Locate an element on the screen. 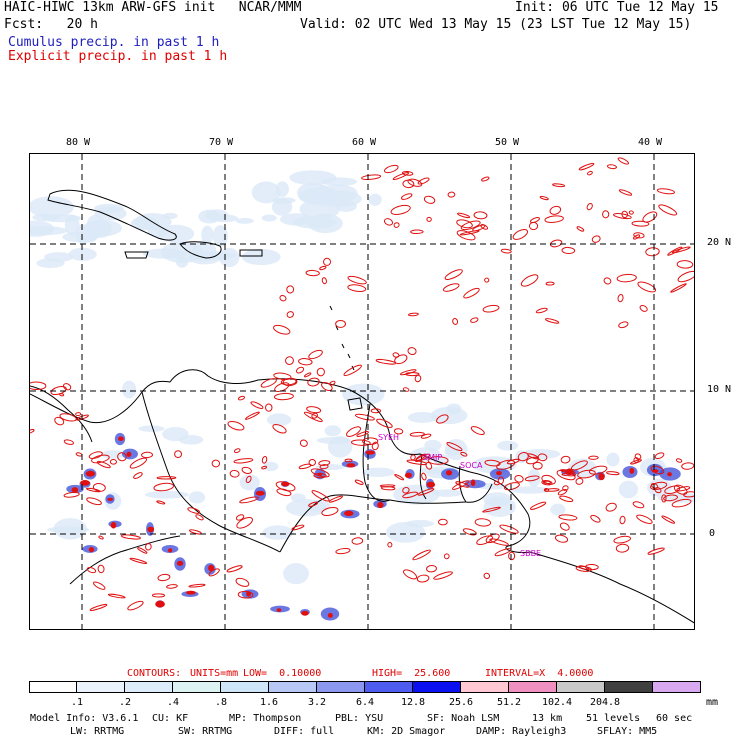  scale-label: 204.8 is located at coordinates (605, 702).